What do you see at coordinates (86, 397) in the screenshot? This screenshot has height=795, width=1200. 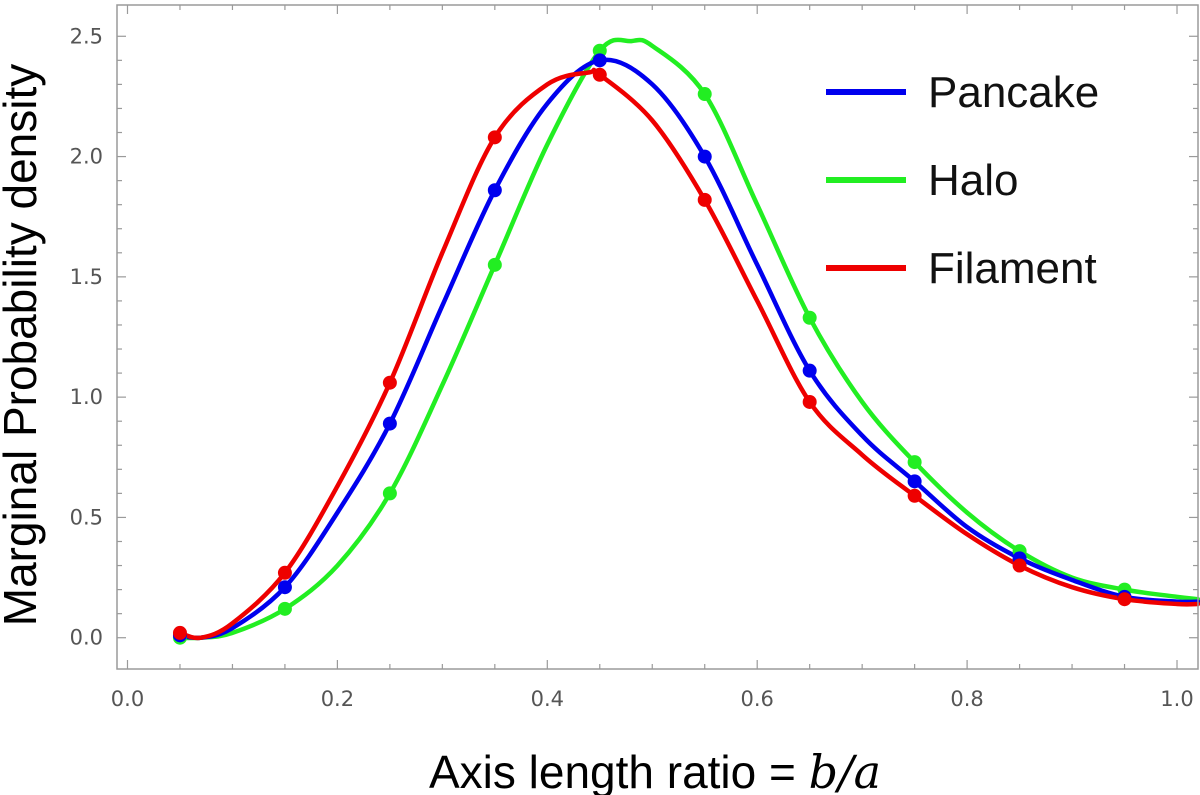 I see `y-tick-label: 1.0` at bounding box center [86, 397].